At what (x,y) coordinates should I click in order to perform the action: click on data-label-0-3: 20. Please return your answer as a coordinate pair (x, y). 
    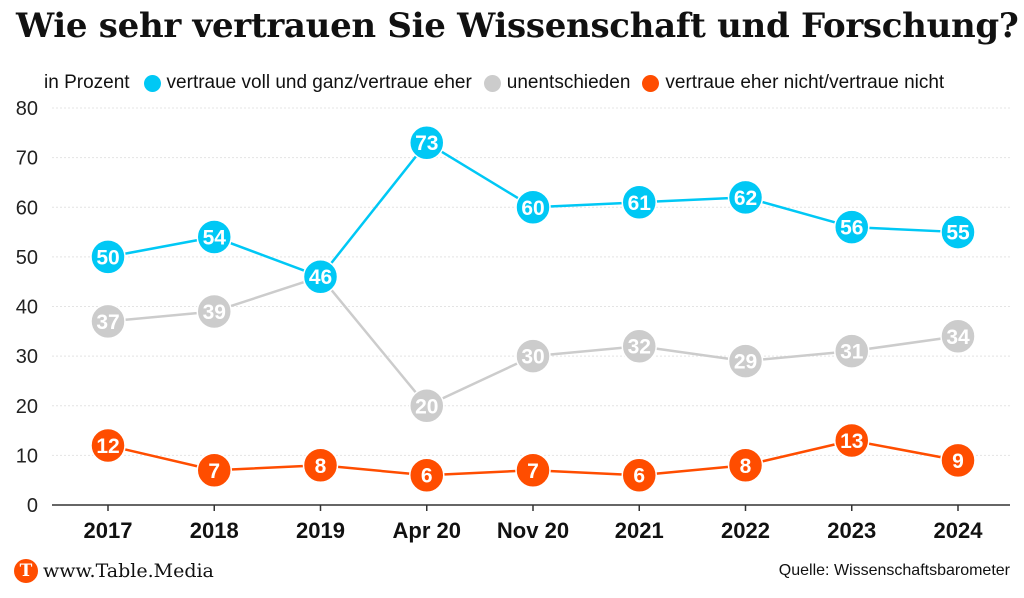
    Looking at the image, I should click on (426, 406).